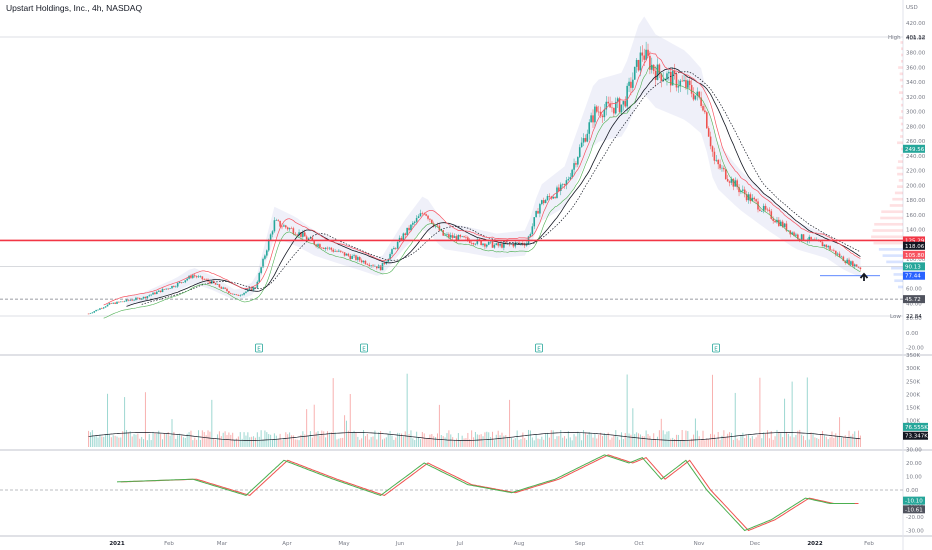 This screenshot has width=932, height=550. I want to click on osc-tag-bg, so click(914, 509).